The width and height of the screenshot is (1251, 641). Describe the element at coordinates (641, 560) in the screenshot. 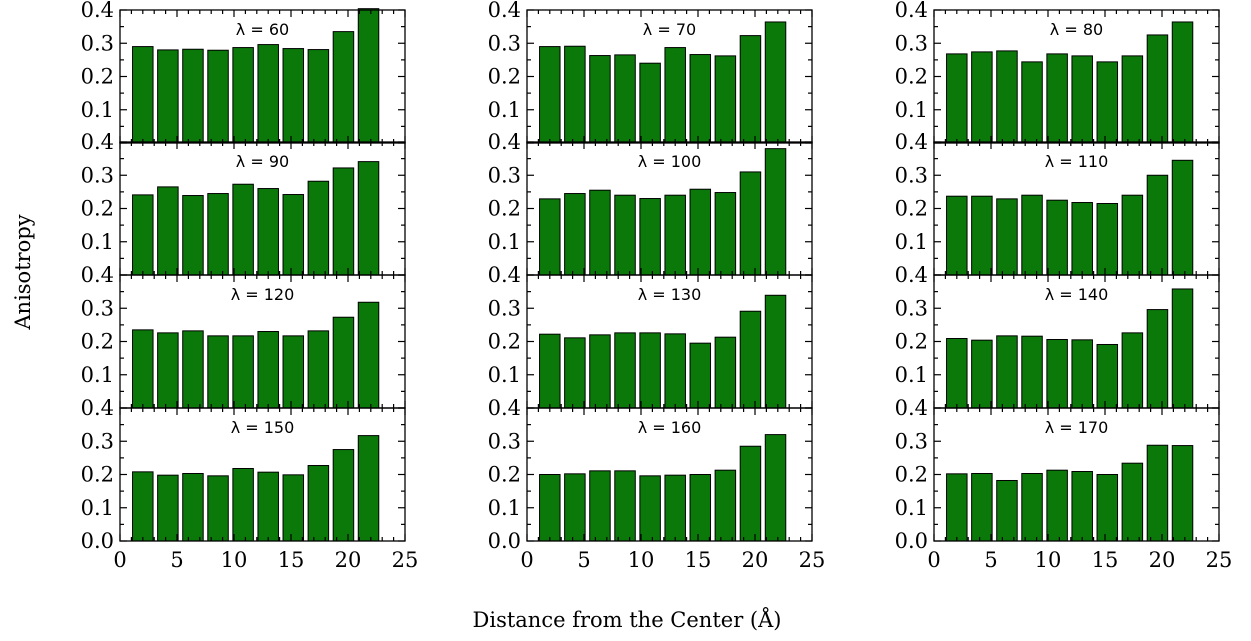

I see `x-tick-label: 10` at that location.